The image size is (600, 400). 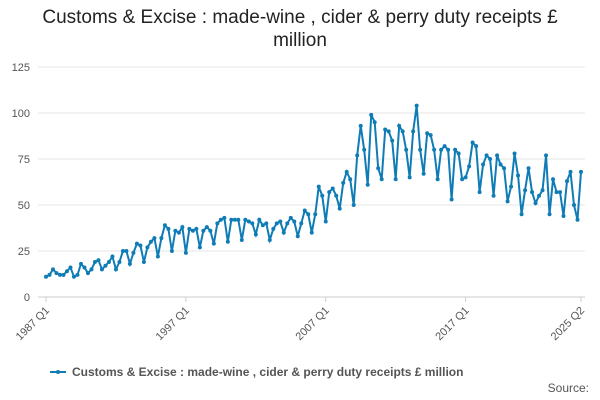 What do you see at coordinates (24, 206) in the screenshot?
I see `y-tick-label: 50` at bounding box center [24, 206].